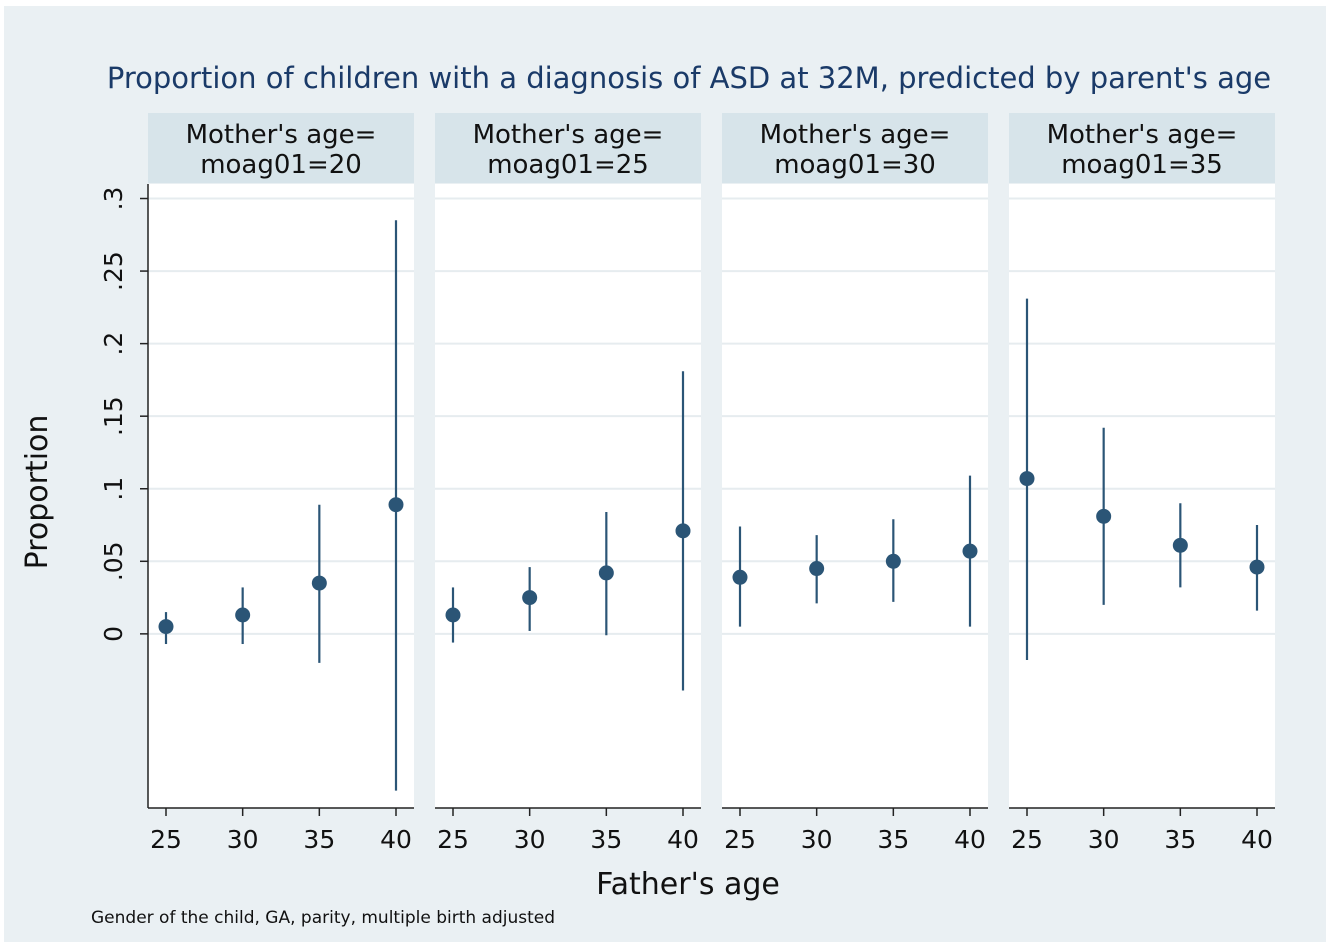 The width and height of the screenshot is (1328, 946). What do you see at coordinates (113, 199) in the screenshot?
I see `y-tick-label: .3` at bounding box center [113, 199].